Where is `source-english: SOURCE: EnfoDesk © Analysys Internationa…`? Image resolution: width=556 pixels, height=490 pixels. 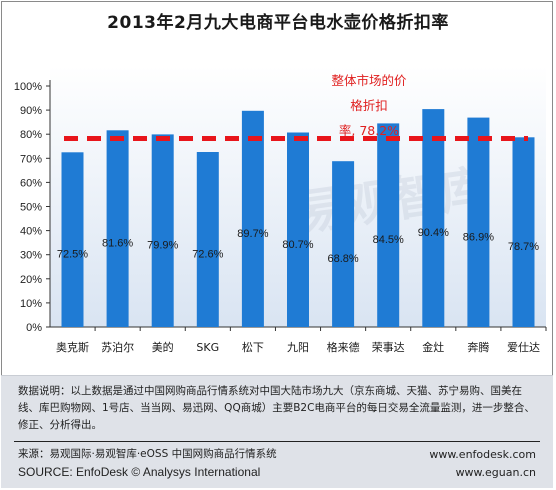 source-english: SOURCE: EnfoDesk © Analysys Internationa… is located at coordinates (139, 472).